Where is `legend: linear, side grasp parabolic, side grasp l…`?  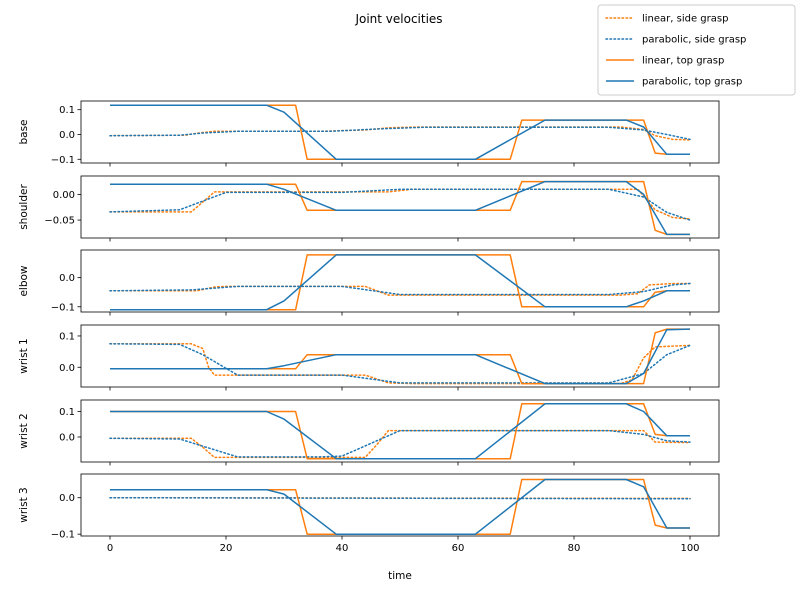
legend: linear, side grasp parabolic, side grasp l… is located at coordinates (696, 50).